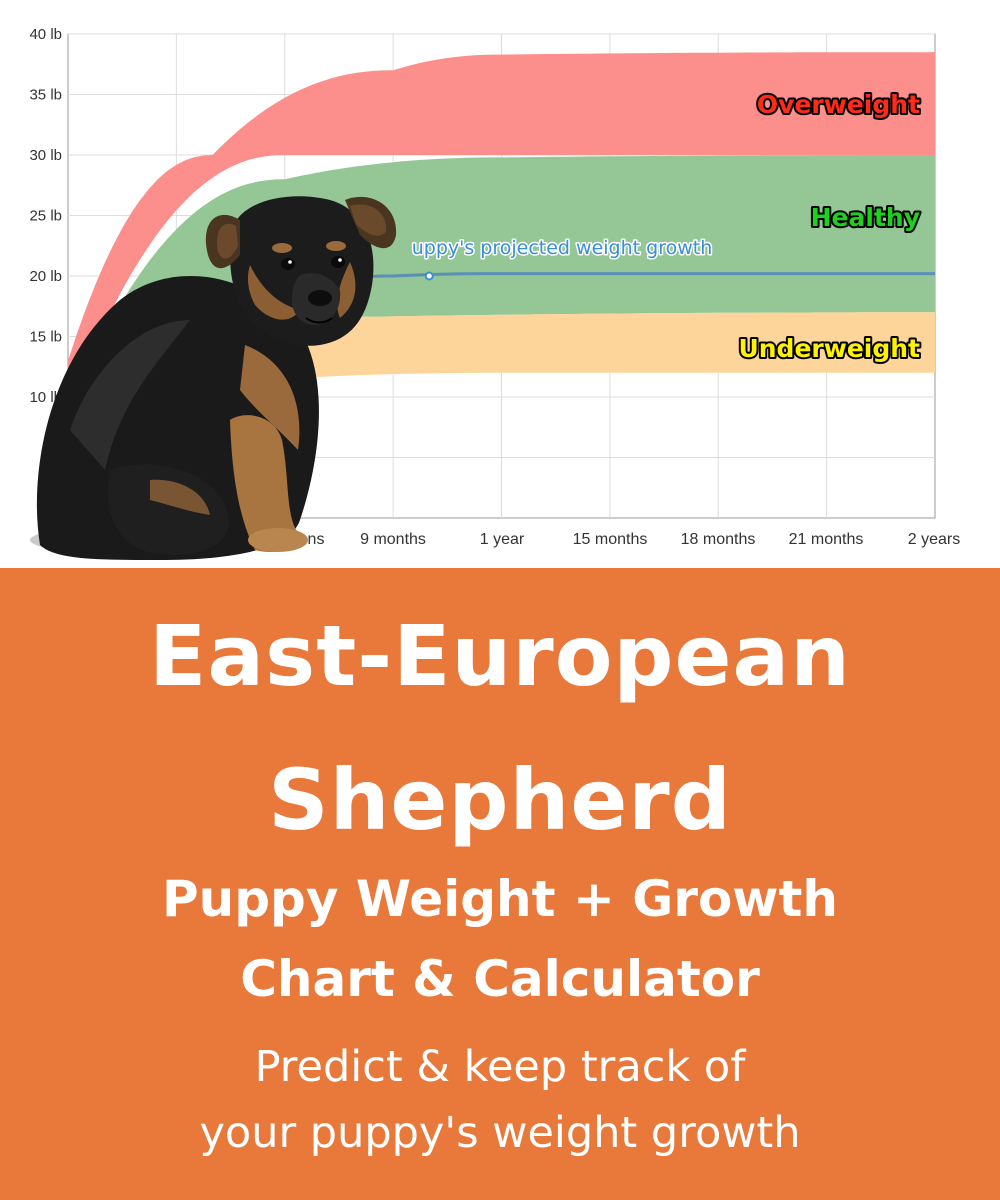 The width and height of the screenshot is (1000, 1200). I want to click on series-marker, so click(429, 276).